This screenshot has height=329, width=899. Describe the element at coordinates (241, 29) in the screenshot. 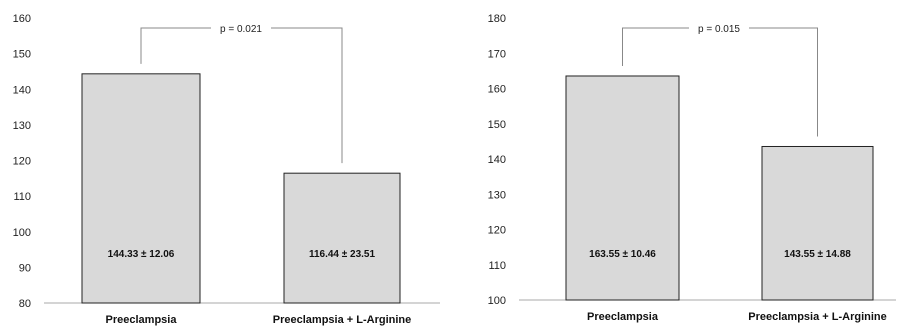

I see `p-value-label: p = 0.021` at that location.